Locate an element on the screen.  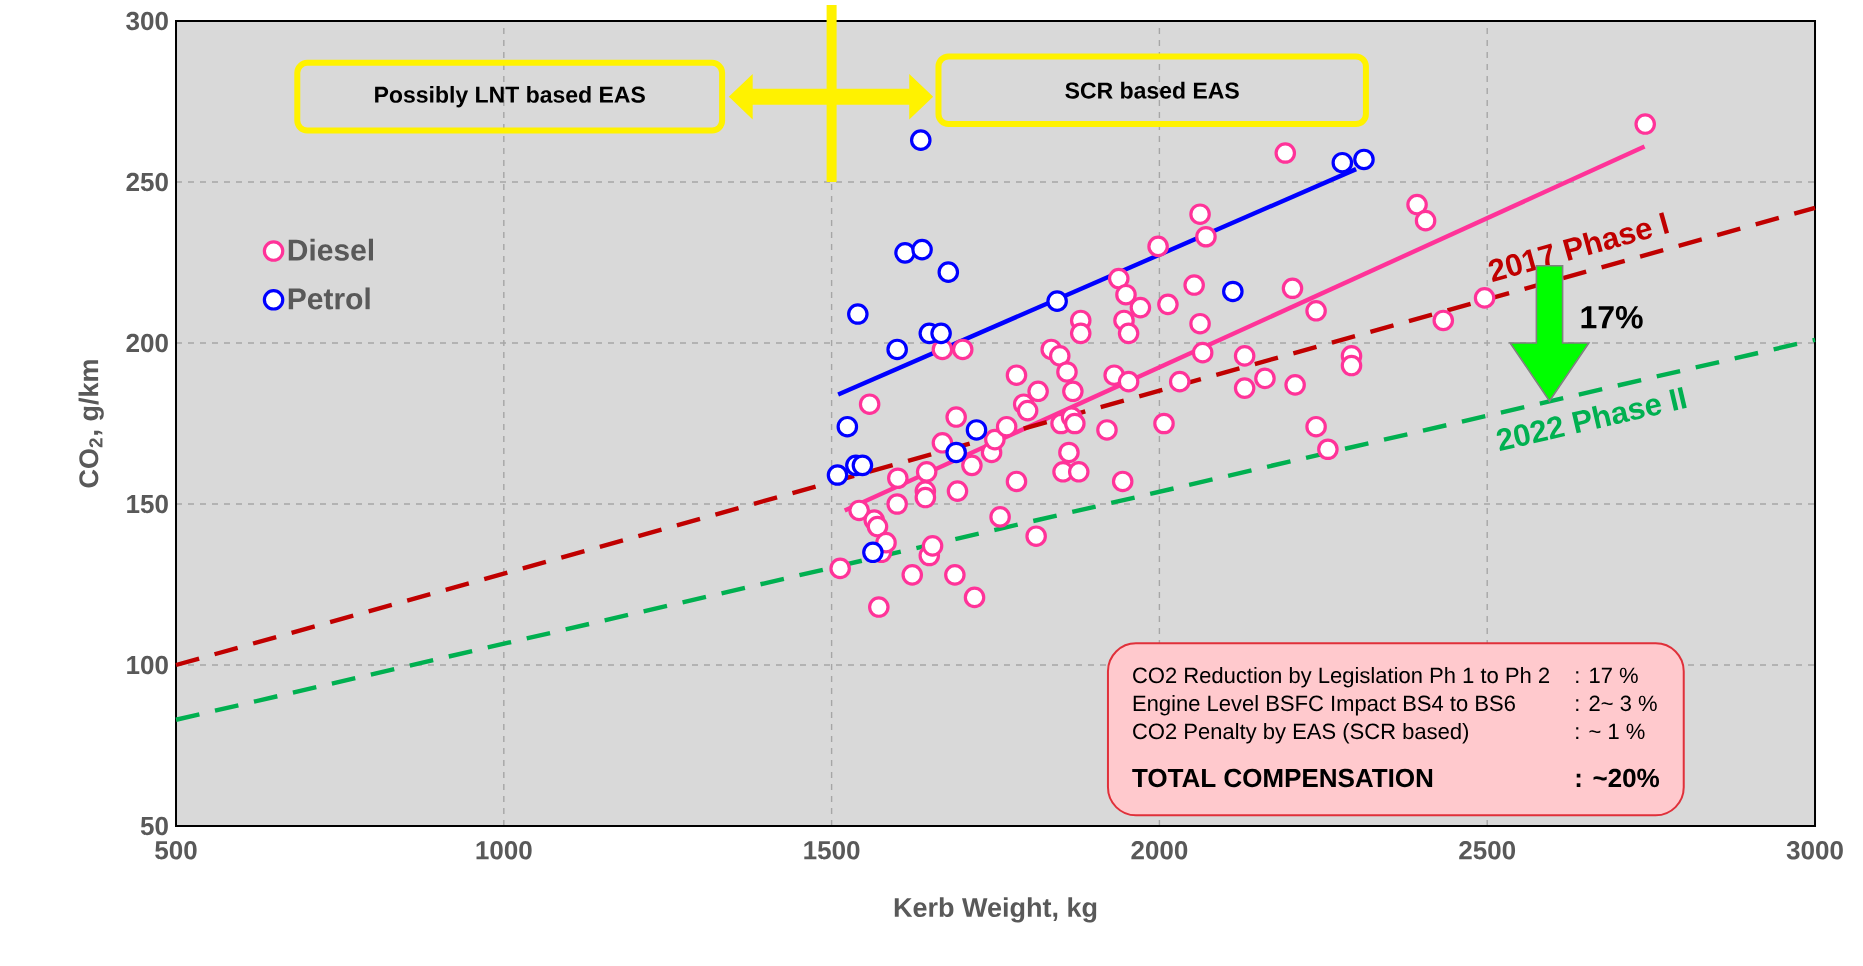
text: 2017 Phase I is located at coordinates (1579, 247).